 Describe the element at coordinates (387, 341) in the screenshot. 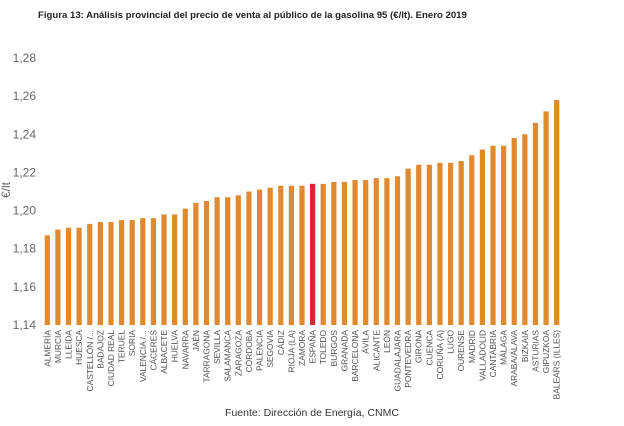

I see `x-tick-label: LEÓN` at that location.